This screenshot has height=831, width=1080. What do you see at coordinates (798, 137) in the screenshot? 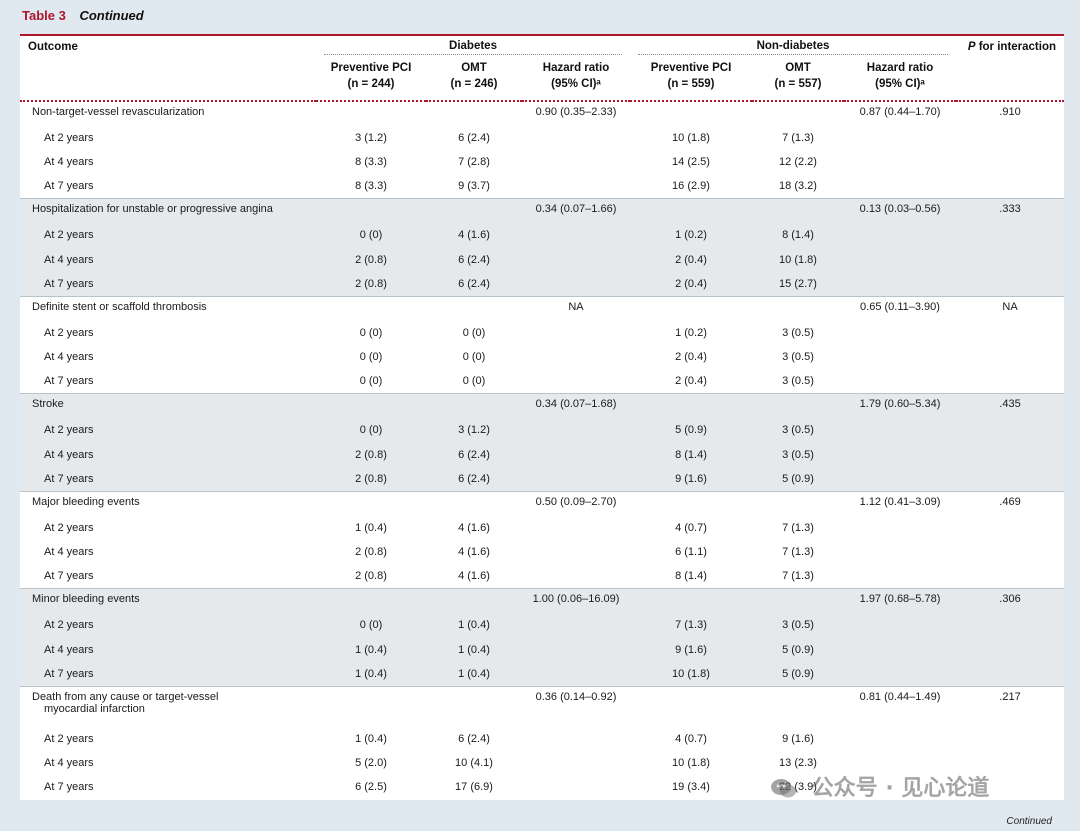
I see `value-n-omt: 7 (1.3)` at bounding box center [798, 137].